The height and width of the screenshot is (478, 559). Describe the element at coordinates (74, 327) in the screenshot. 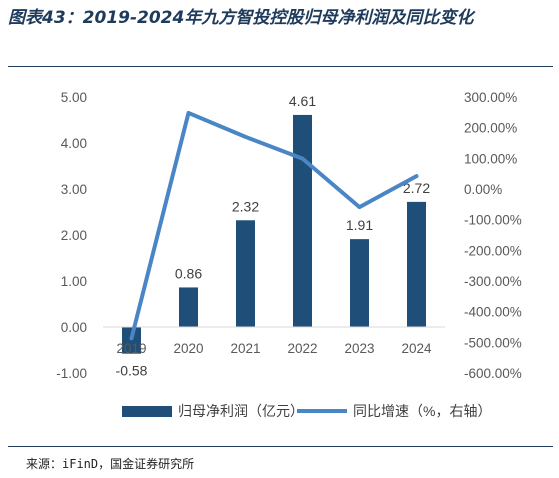

I see `left-tick-label: 0.00` at that location.